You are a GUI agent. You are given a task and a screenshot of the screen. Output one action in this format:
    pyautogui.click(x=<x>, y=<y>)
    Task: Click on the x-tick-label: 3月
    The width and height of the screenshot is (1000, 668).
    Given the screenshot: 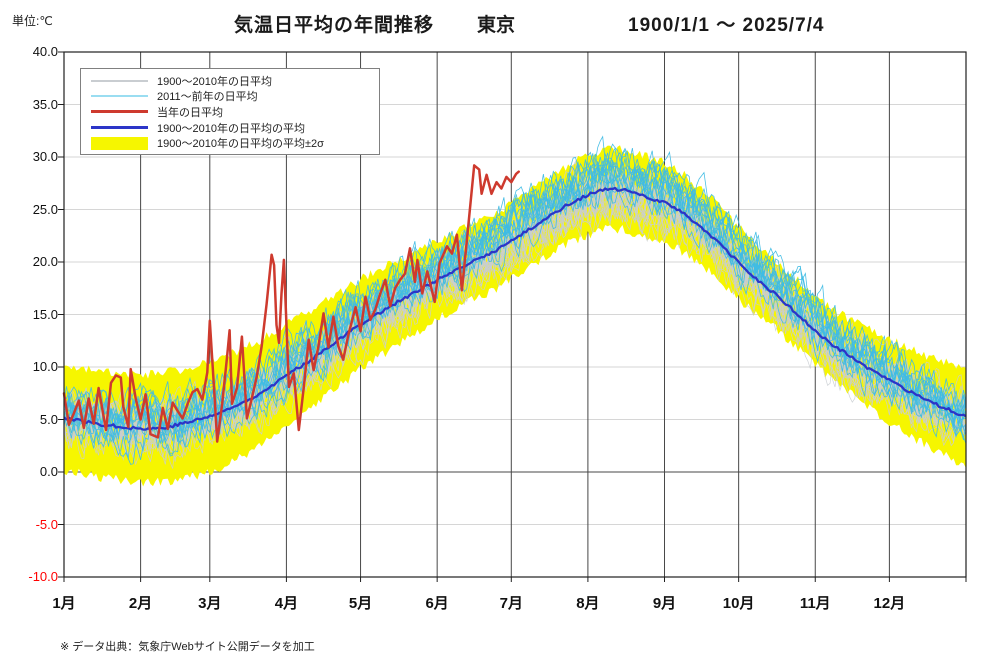 What is the action you would take?
    pyautogui.click(x=210, y=603)
    